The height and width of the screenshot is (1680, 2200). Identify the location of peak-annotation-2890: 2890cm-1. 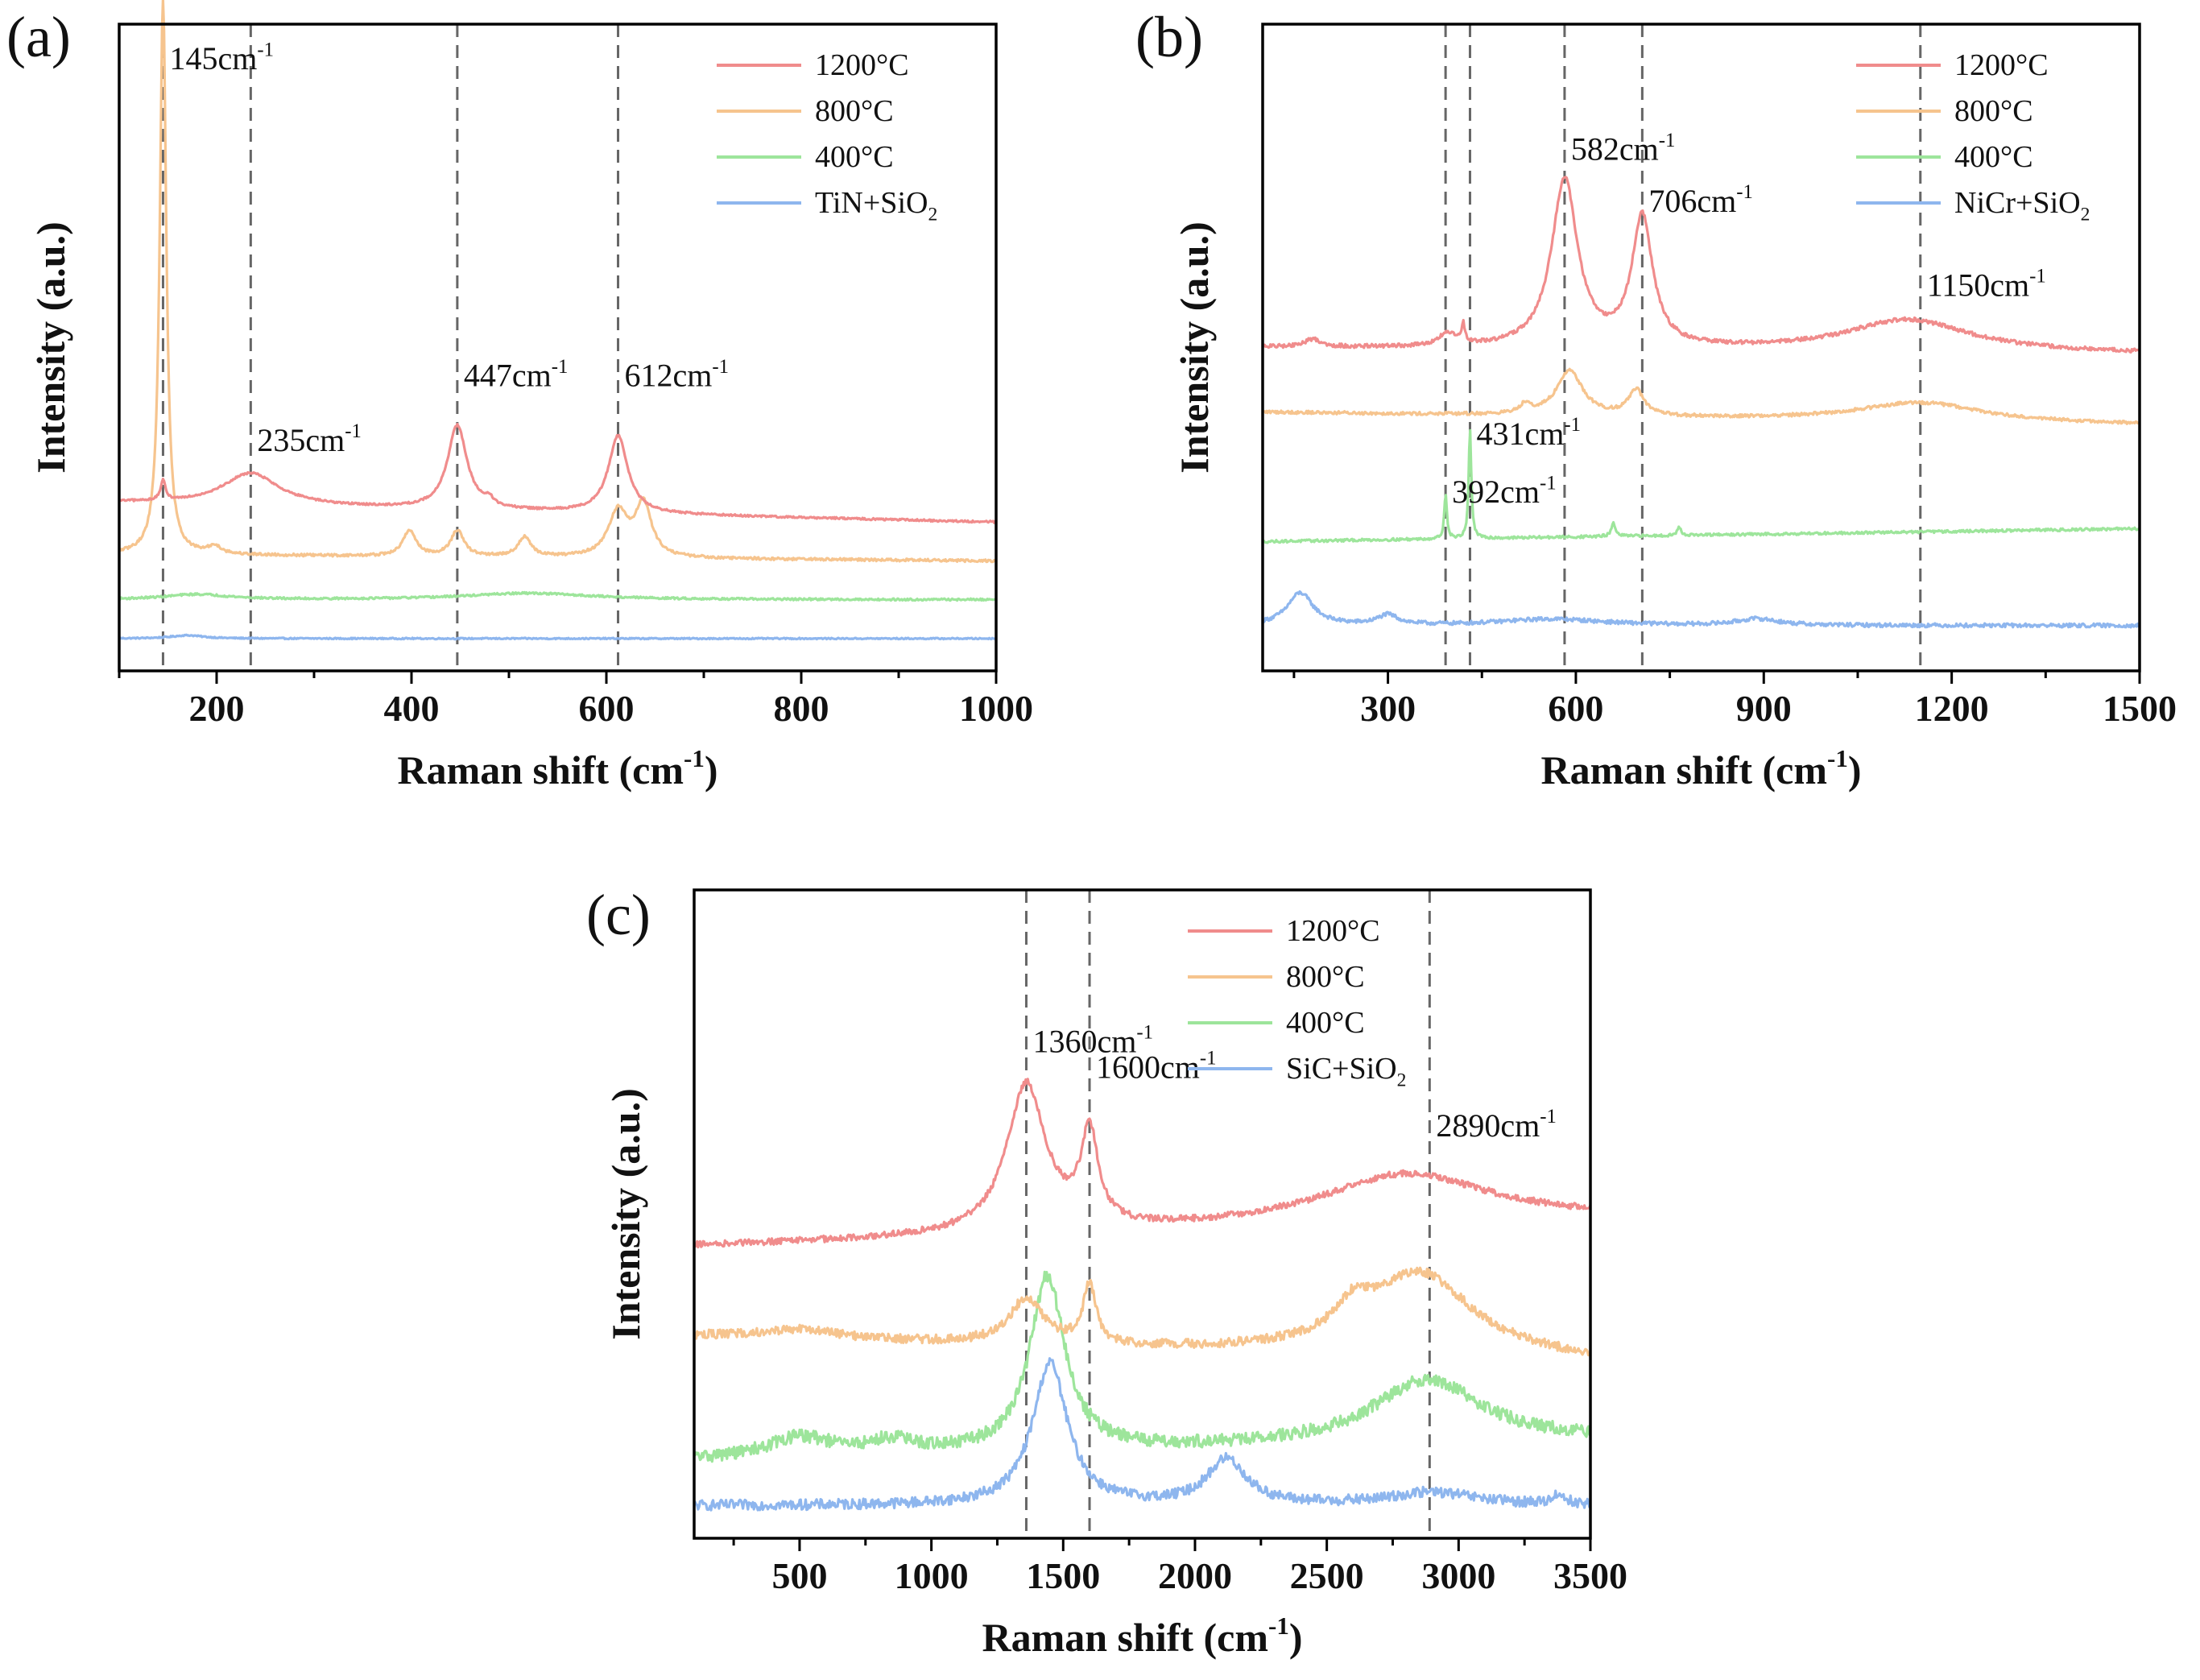
(1496, 1125).